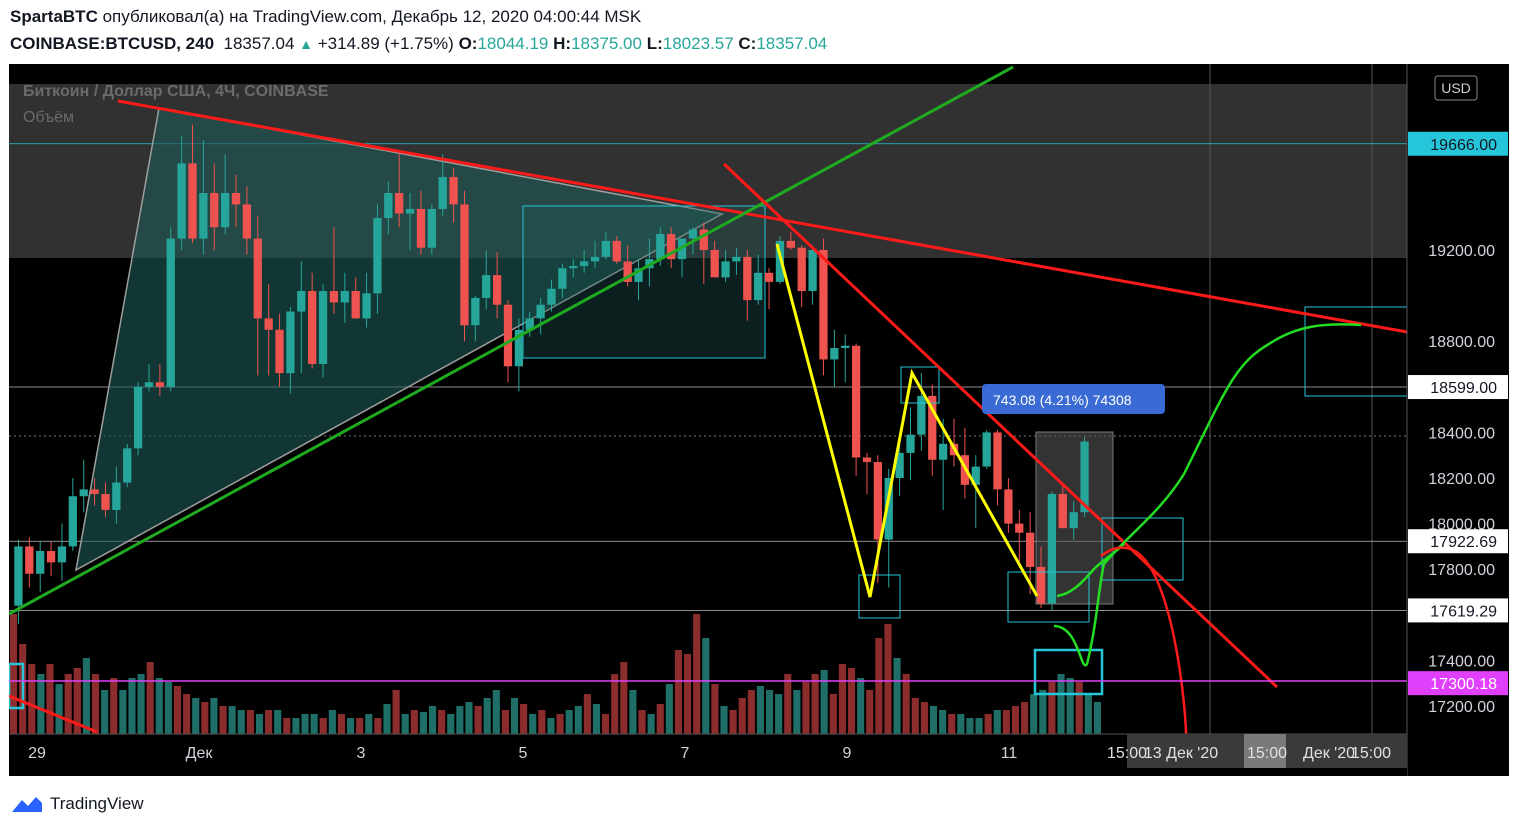 This screenshot has height=831, width=1517. What do you see at coordinates (77, 804) in the screenshot?
I see `tradingview-logo: TradingView` at bounding box center [77, 804].